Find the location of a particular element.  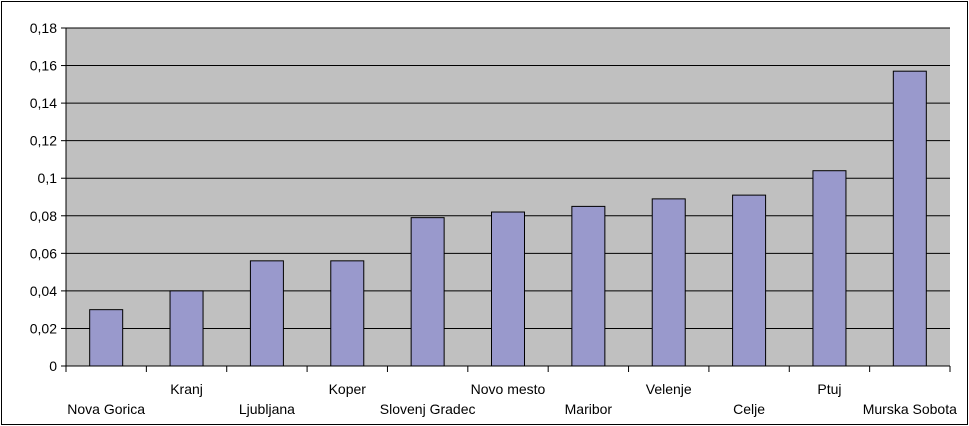

x-category-label: Ljubljana is located at coordinates (267, 409).